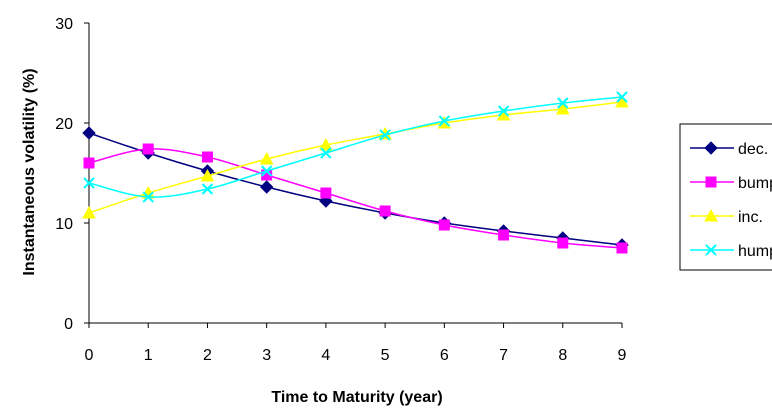  Describe the element at coordinates (356, 355) in the screenshot. I see `x-tick-labels: 0 1 2 3 4 5 6 7 8 9` at that location.